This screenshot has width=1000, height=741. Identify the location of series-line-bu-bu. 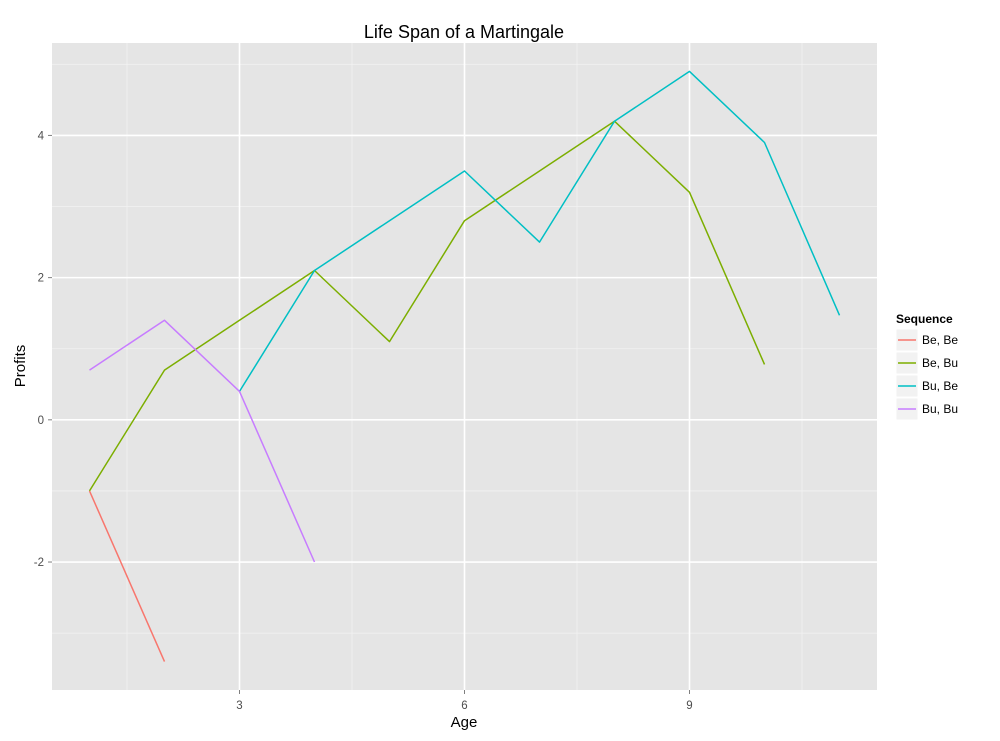
(202, 441).